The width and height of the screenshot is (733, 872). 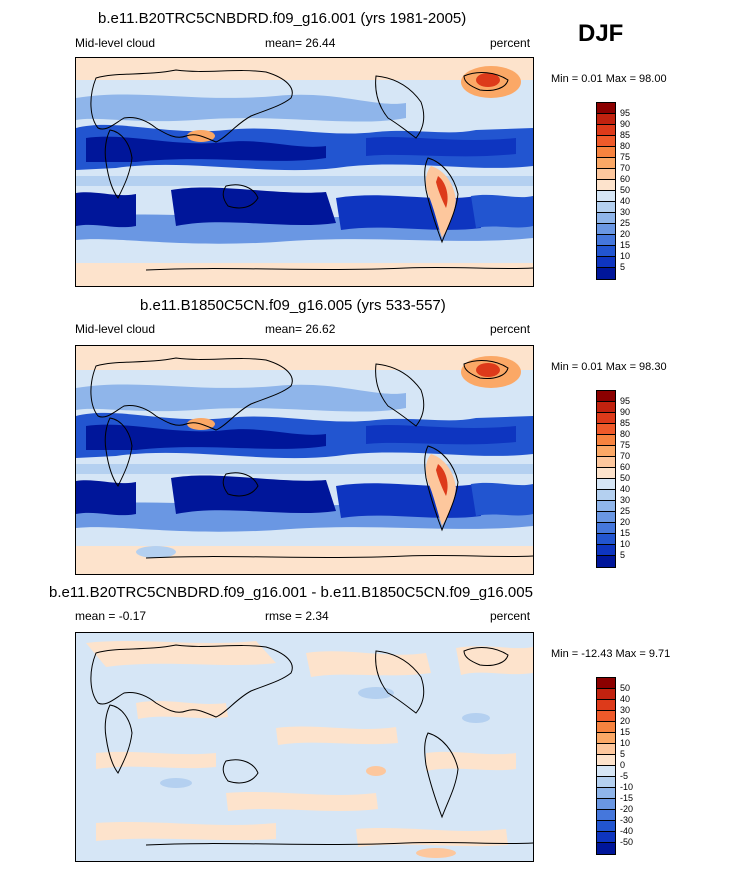 What do you see at coordinates (625, 401) in the screenshot?
I see `panel-2-colorbar-tick-label: 95` at bounding box center [625, 401].